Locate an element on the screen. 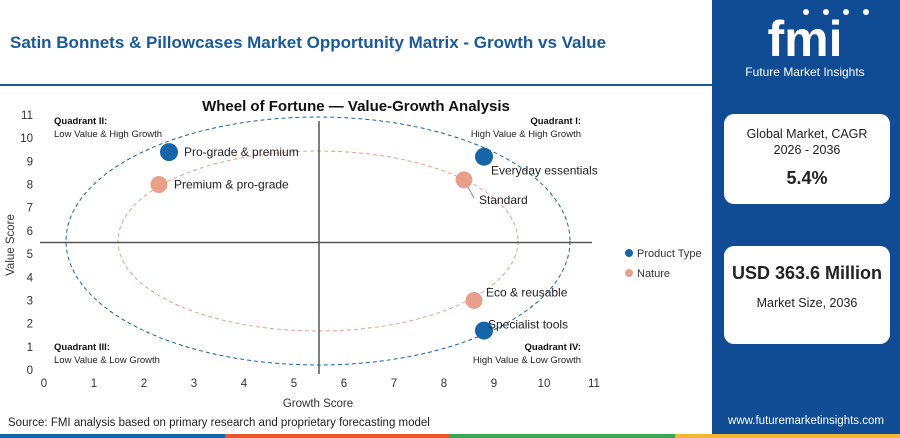  footer-color-bar is located at coordinates (450, 436).